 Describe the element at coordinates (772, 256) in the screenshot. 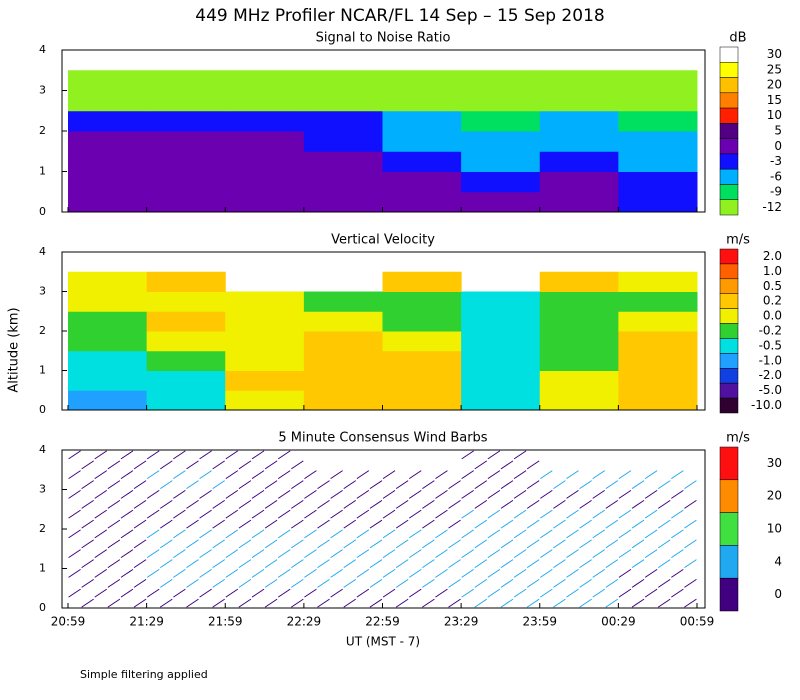

I see `colorbar-label: 2.0` at that location.